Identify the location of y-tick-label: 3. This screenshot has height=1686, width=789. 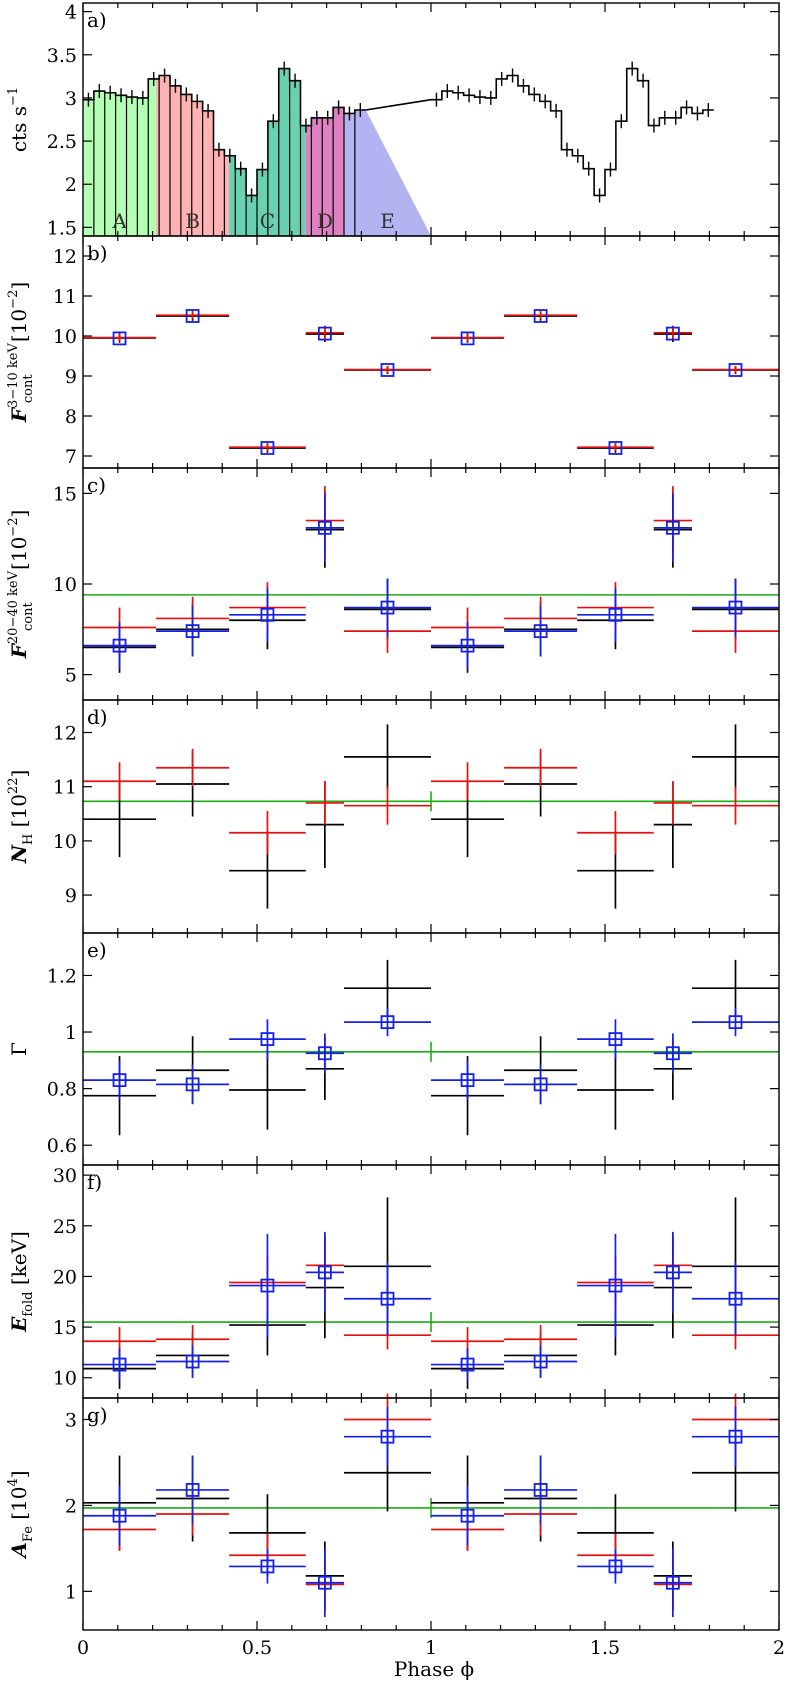
(71, 1420).